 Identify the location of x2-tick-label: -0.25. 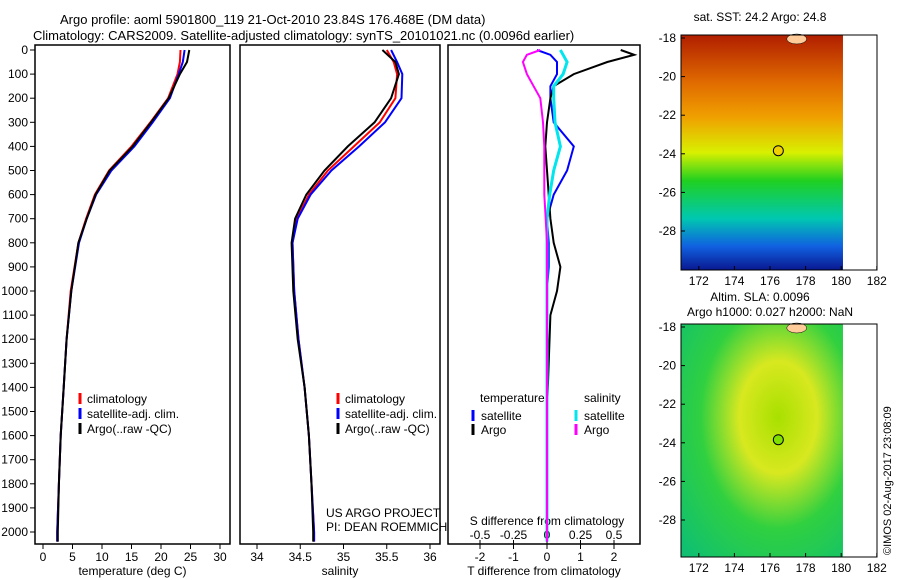
(514, 535).